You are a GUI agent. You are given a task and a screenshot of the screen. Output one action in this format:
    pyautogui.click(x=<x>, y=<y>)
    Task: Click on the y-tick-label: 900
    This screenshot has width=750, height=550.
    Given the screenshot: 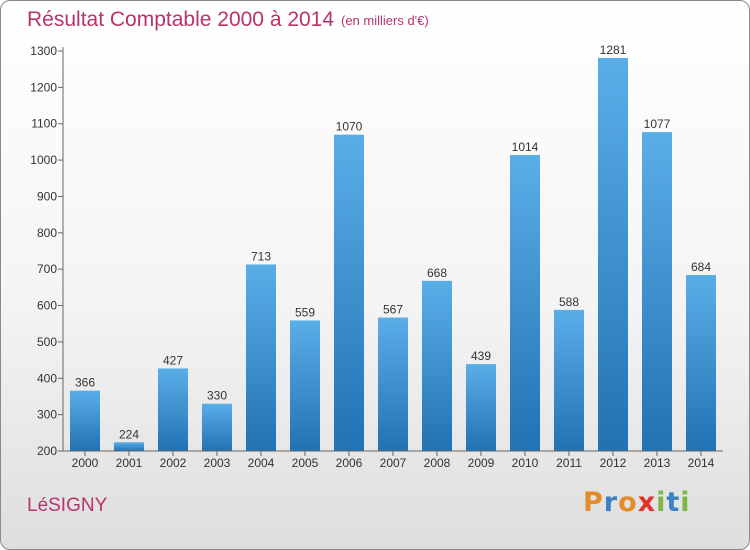 What is the action you would take?
    pyautogui.click(x=47, y=196)
    